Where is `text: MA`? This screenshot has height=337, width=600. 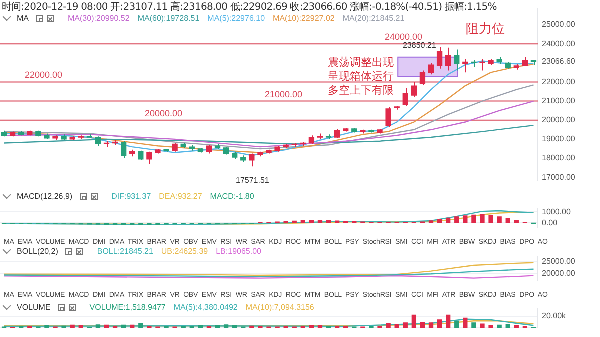 text: MA is located at coordinates (23, 18).